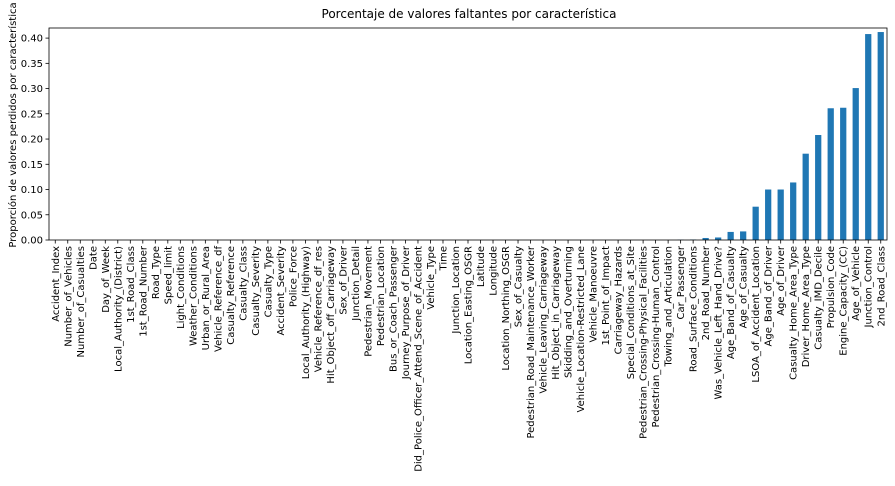 This screenshot has width=895, height=486. Describe the element at coordinates (143, 291) in the screenshot. I see `x-tick-label: 1st_Road_Number` at that location.